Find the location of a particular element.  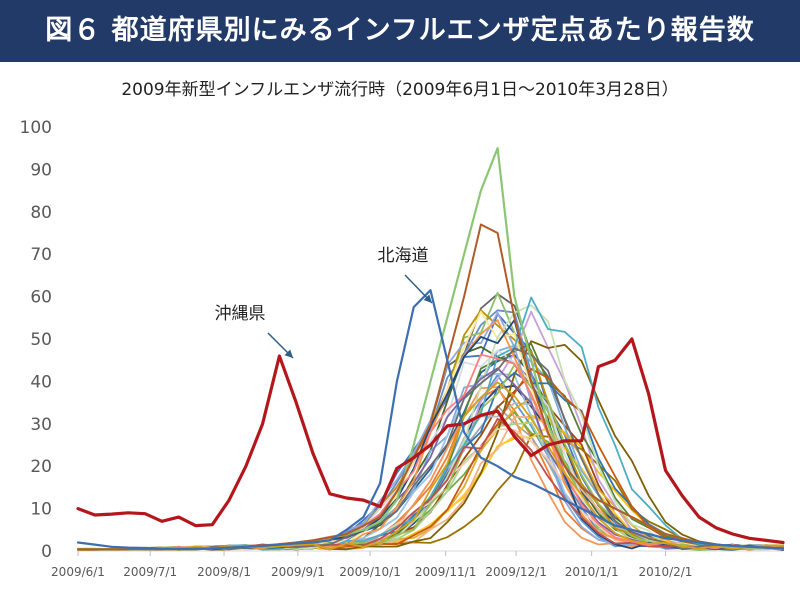

y-tick-label: 0 is located at coordinates (46, 552).